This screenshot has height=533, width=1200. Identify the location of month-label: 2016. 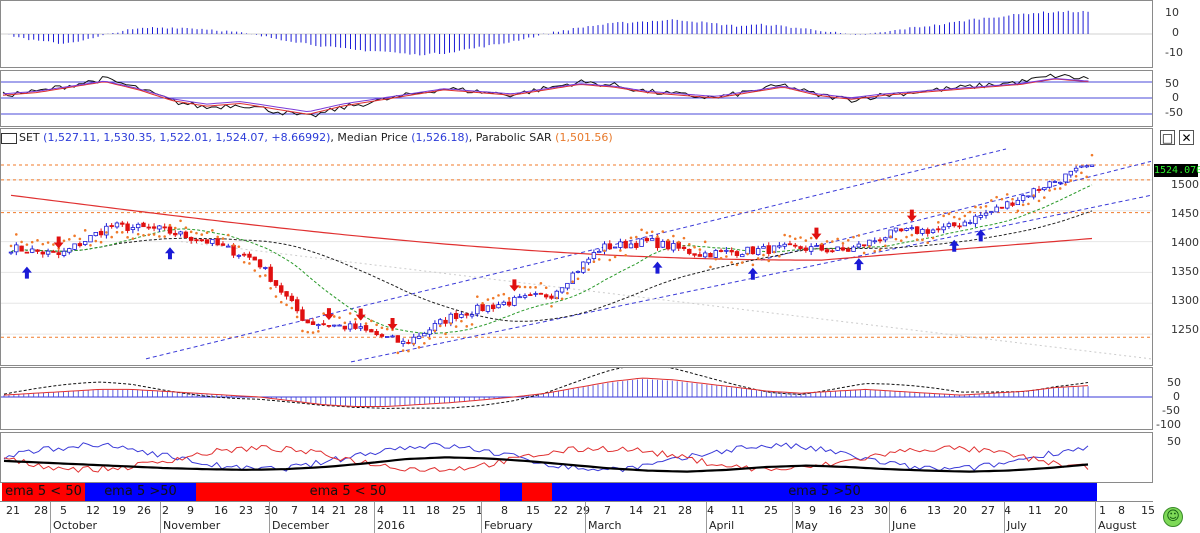
(391, 525).